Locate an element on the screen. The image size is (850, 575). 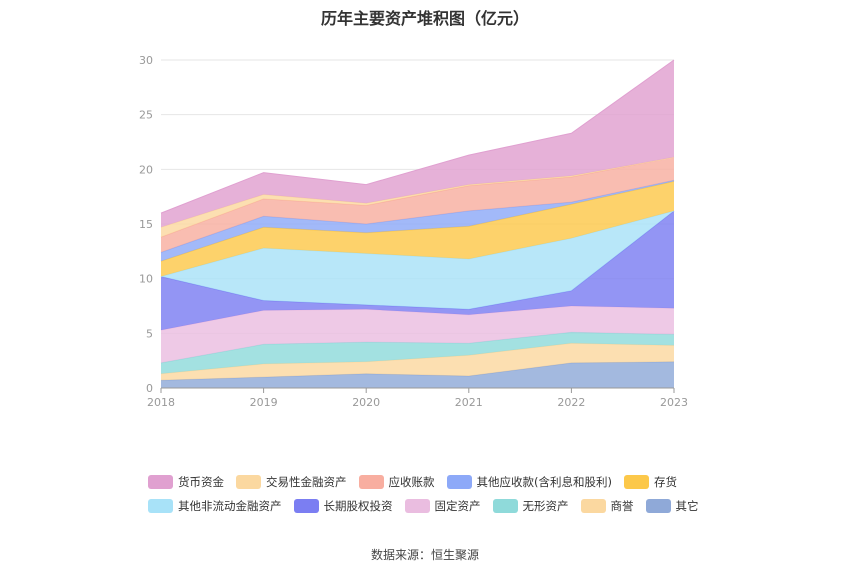
legend-row-1: 货币资金 交易性金融资产 应收账款 其他应收款(含利息和股利) 存货 is located at coordinates (448, 482).